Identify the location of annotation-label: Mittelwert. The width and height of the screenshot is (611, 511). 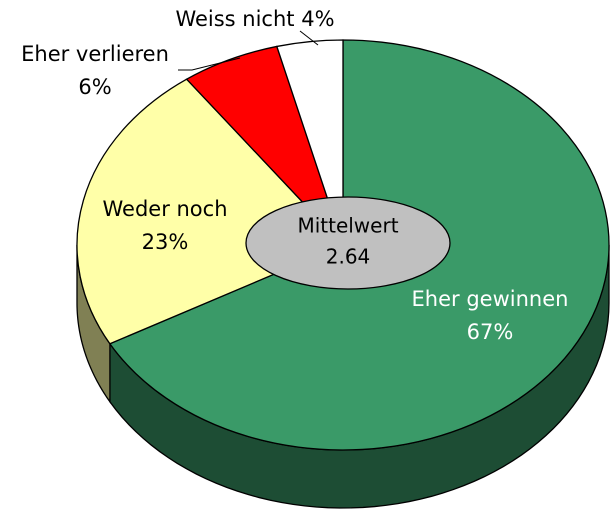
(347, 226).